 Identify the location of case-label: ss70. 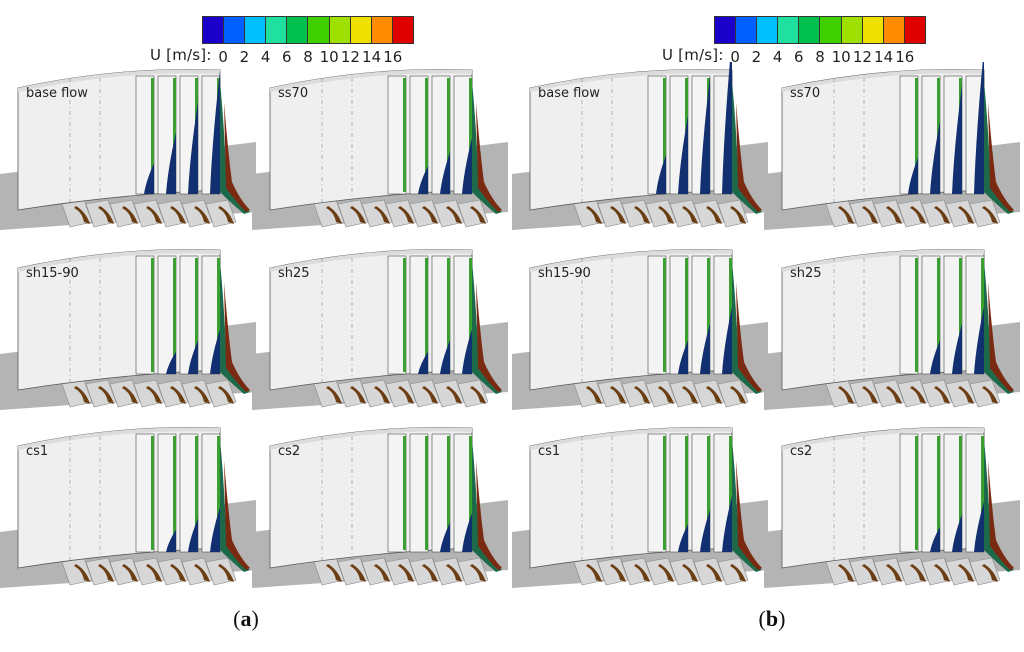
(293, 93).